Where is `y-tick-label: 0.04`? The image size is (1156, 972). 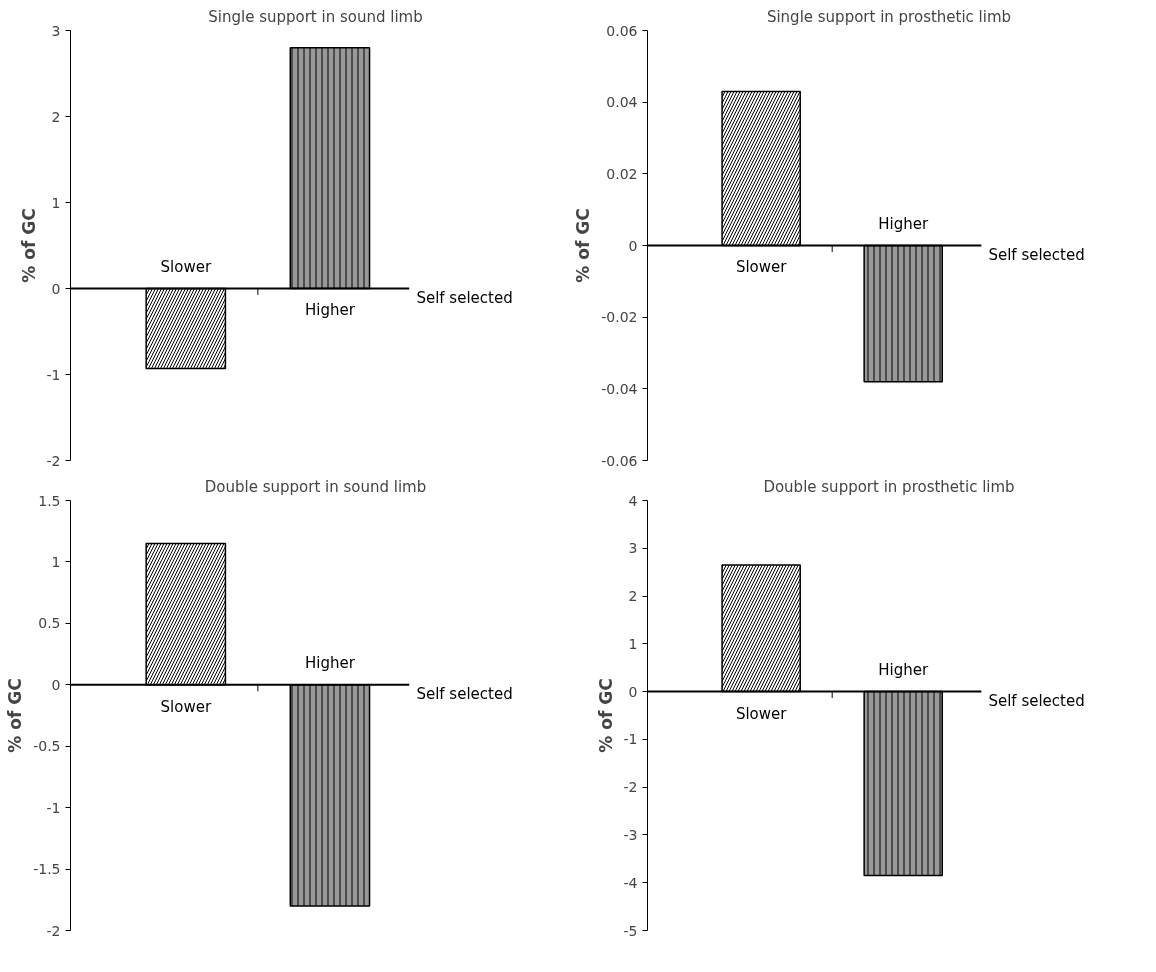 y-tick-label: 0.04 is located at coordinates (622, 102).